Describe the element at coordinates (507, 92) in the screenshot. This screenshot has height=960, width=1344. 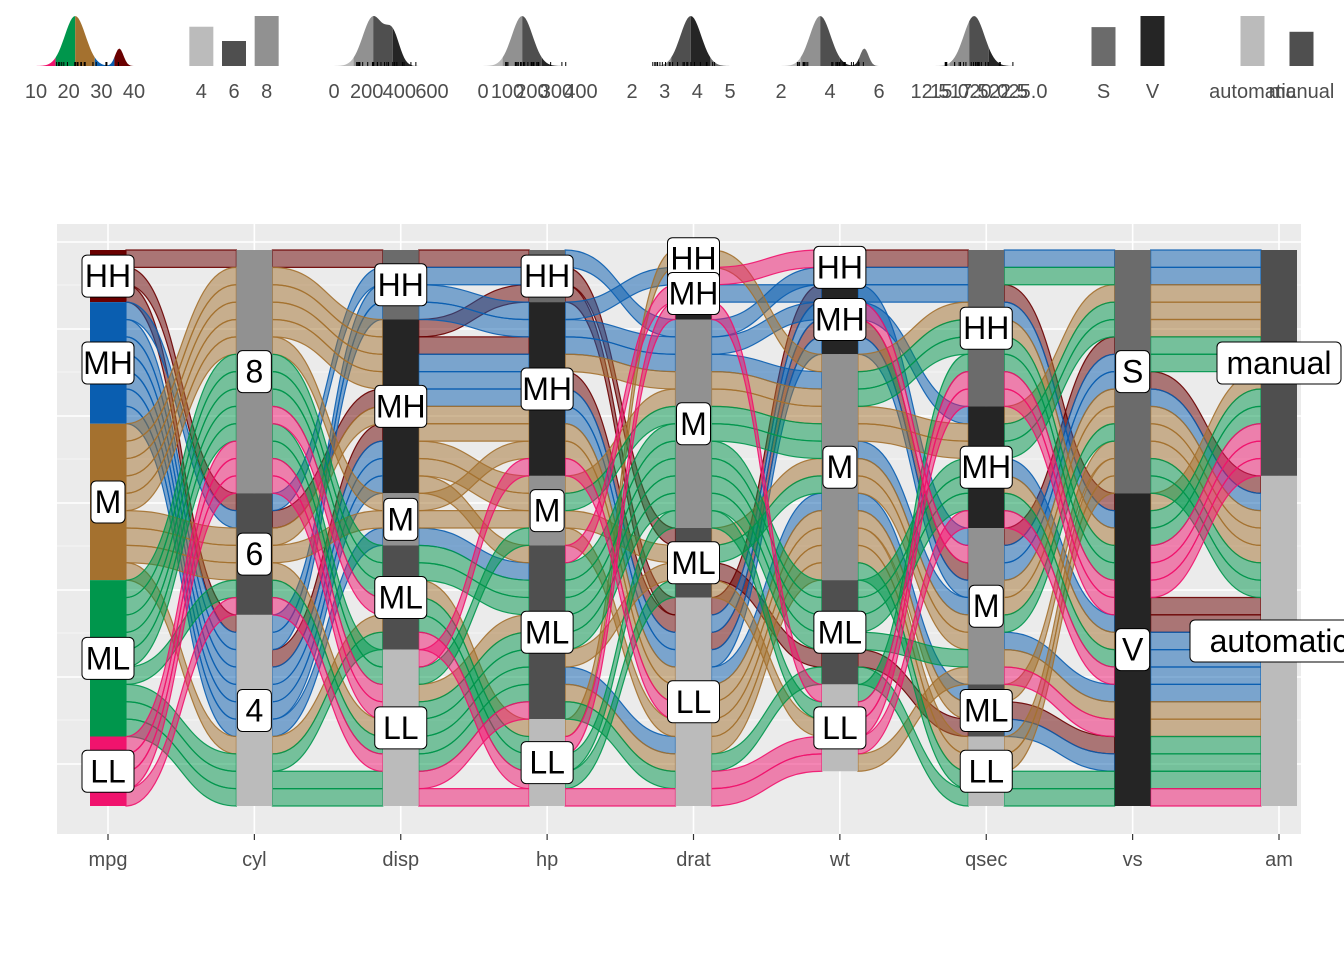
I see `top-tick-label: 100` at that location.